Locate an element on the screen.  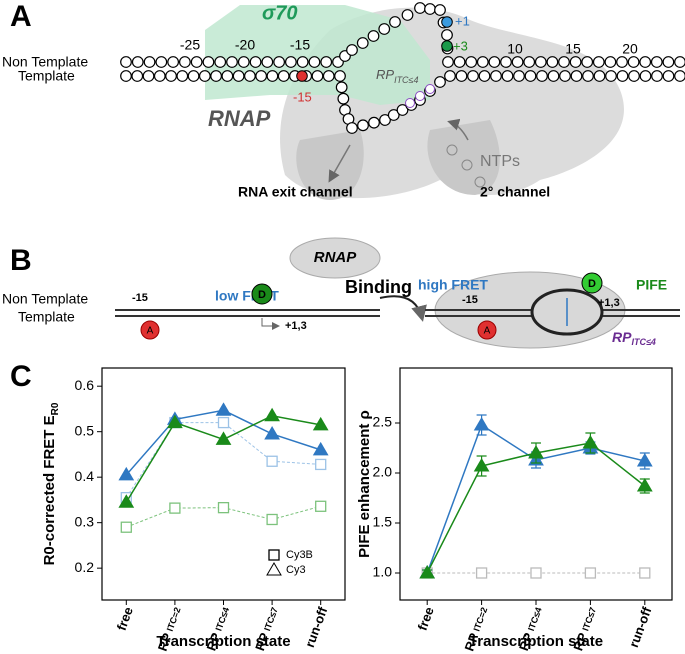
category-sub: ITC≤4 is located at coordinates (535, 619).